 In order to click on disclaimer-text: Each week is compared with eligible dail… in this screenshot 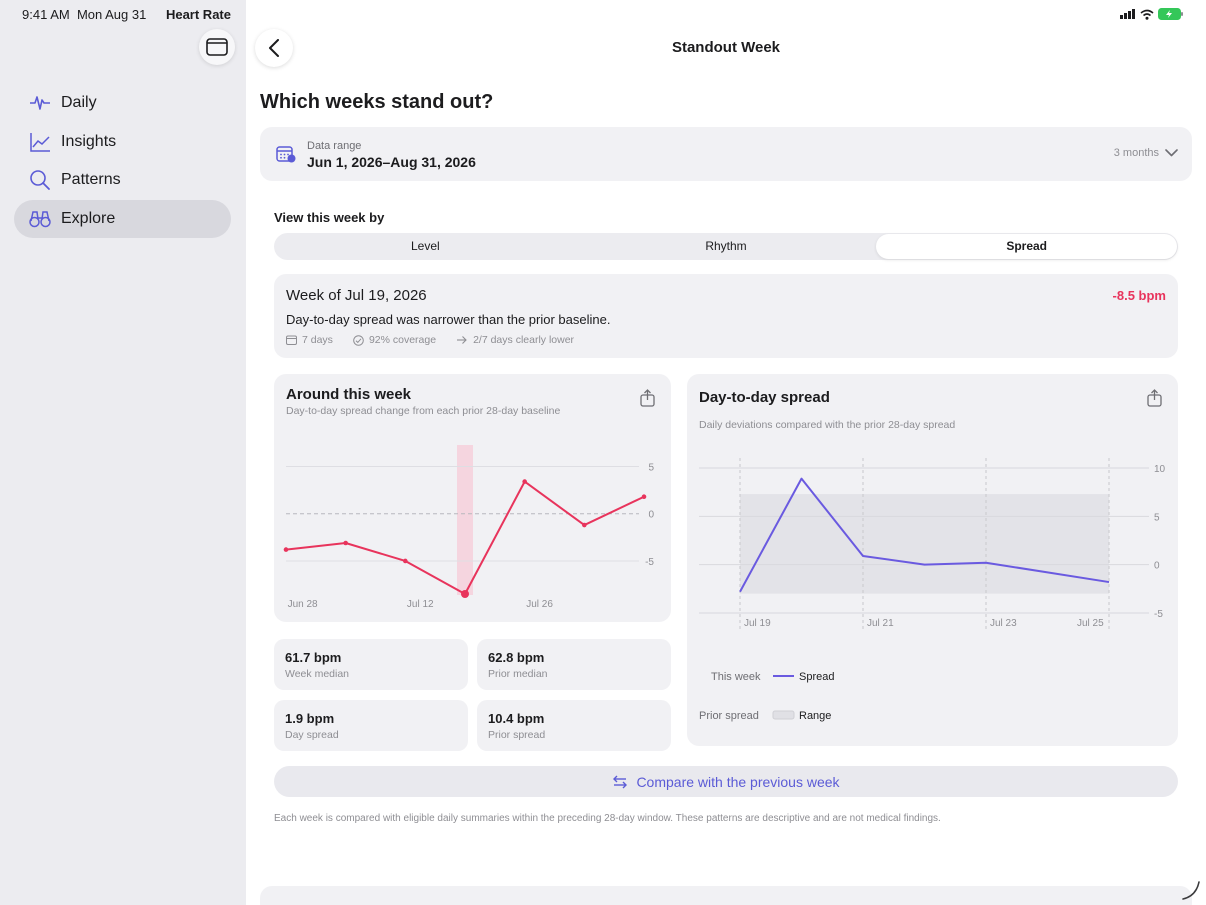, I will do `click(607, 818)`.